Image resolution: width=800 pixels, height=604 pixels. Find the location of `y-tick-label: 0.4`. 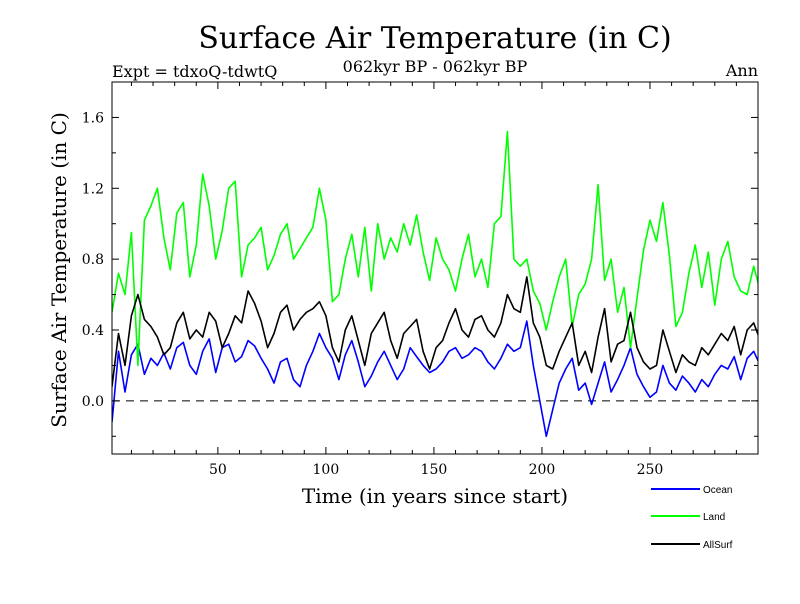

y-tick-label: 0.4 is located at coordinates (93, 331).